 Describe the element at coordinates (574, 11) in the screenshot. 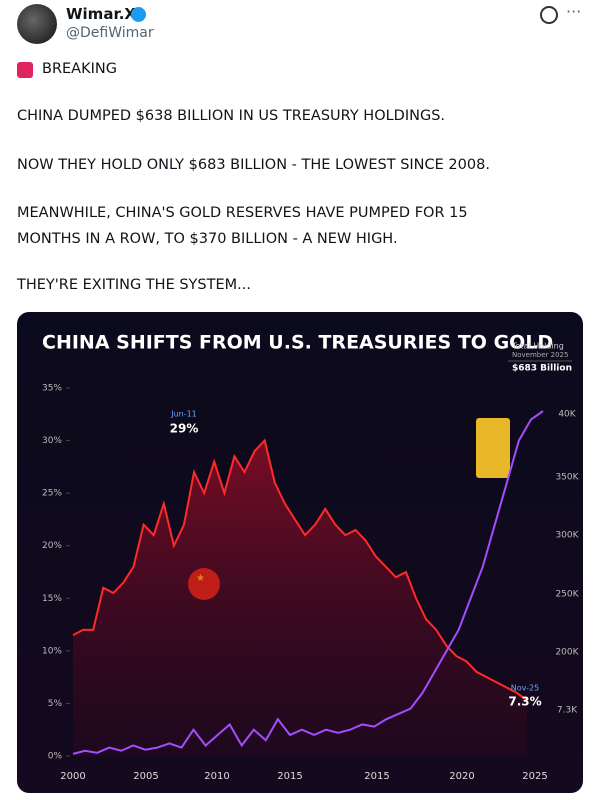

I see `more-icon: ···` at that location.